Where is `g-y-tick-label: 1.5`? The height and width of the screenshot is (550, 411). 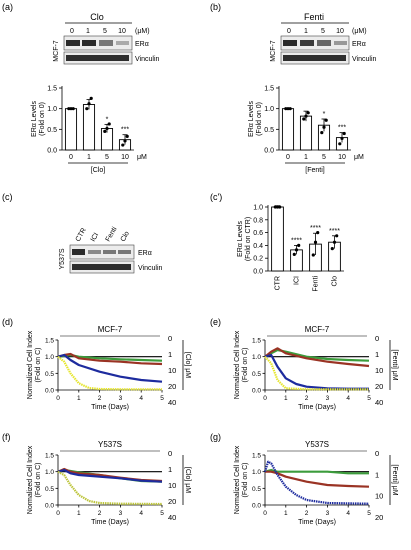 g-y-tick-label: 1.5 is located at coordinates (256, 456).